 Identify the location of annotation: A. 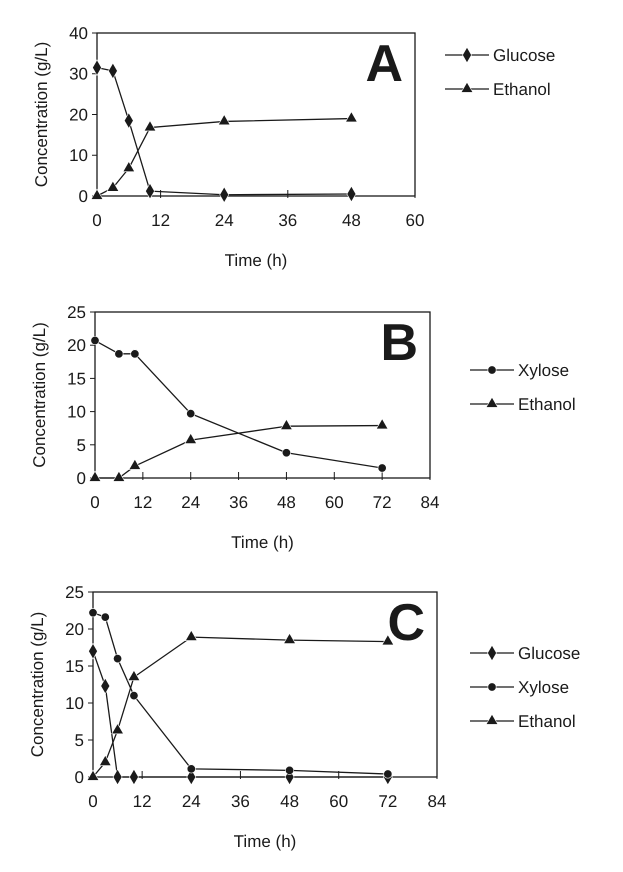
(384, 64).